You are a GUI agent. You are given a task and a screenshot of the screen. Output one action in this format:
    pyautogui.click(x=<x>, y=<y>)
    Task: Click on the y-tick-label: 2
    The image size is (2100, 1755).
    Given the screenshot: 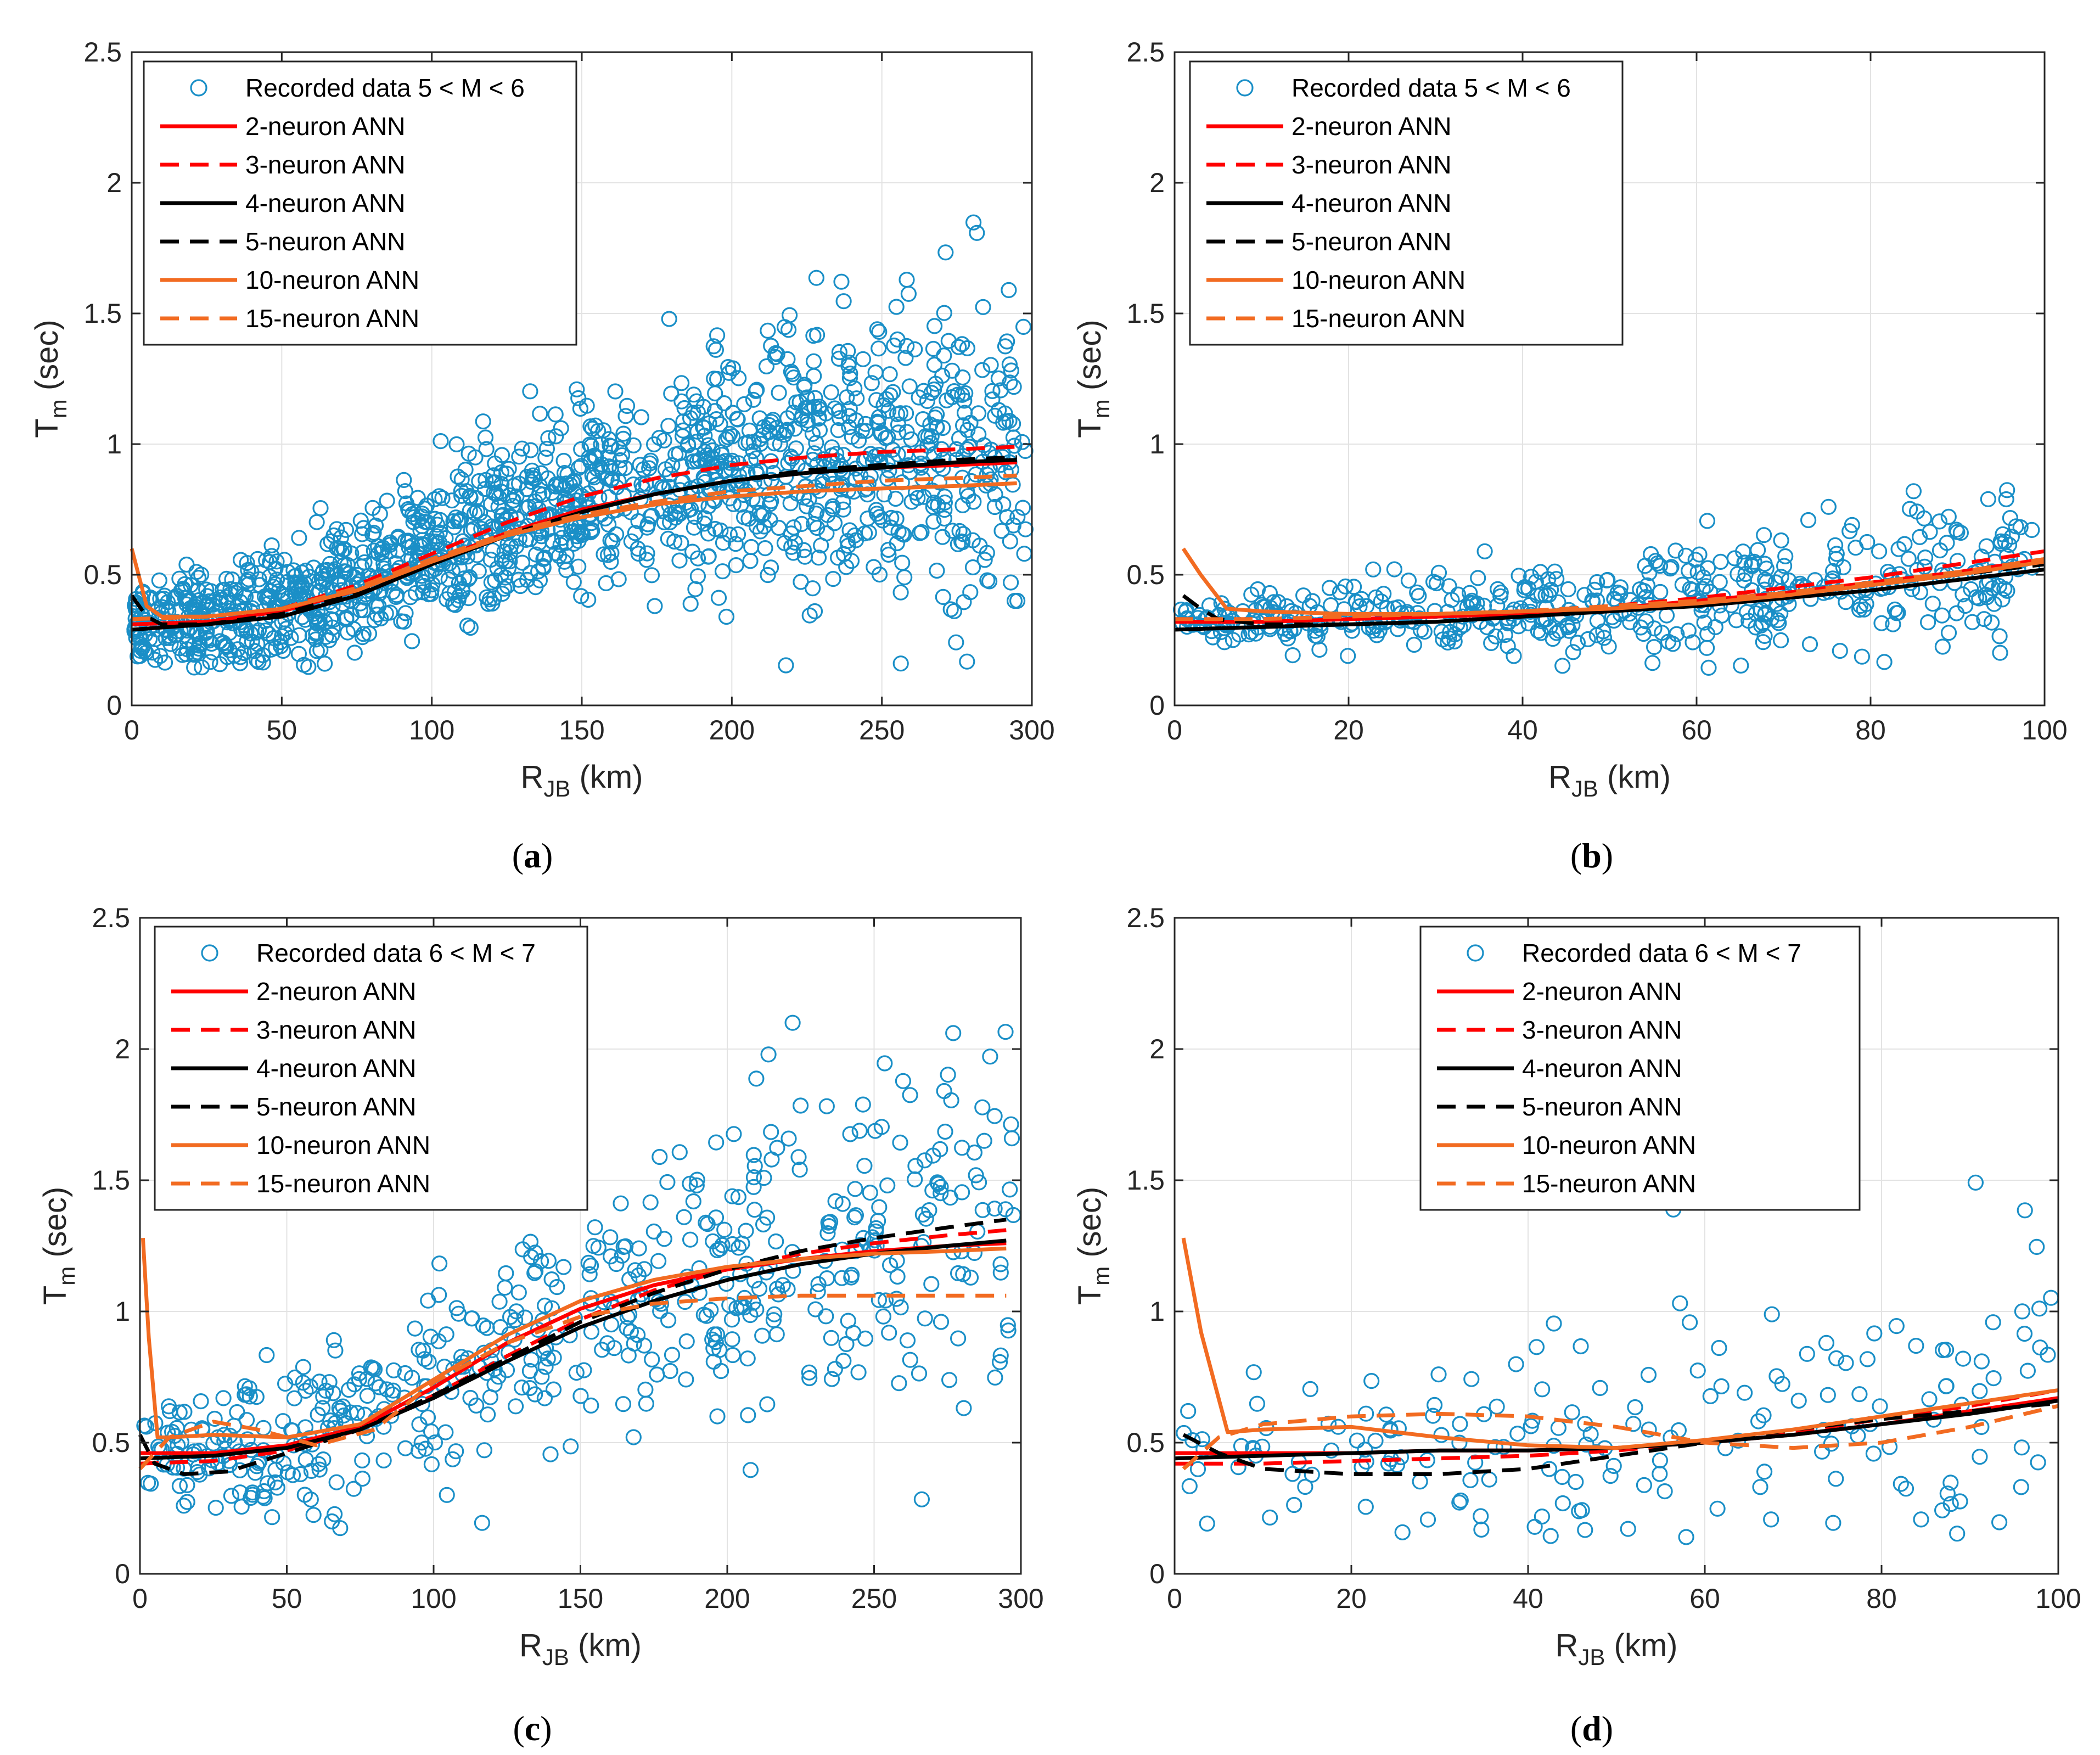 What is the action you would take?
    pyautogui.click(x=122, y=1049)
    